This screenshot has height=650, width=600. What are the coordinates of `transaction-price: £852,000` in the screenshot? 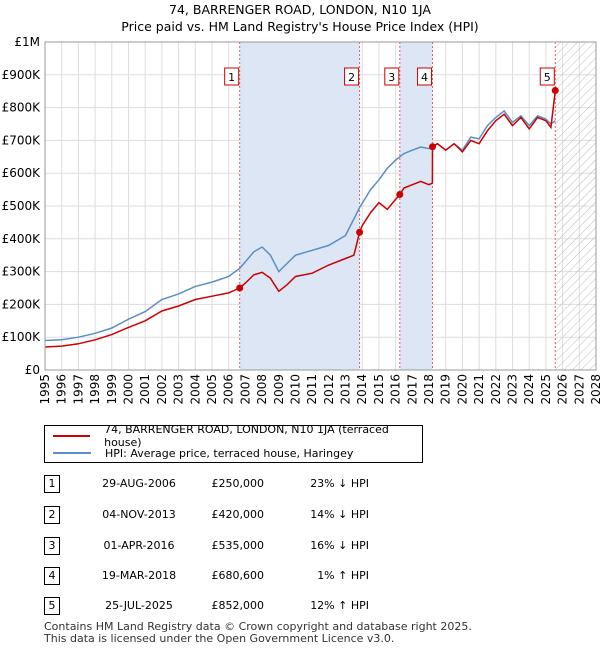 It's located at (238, 605).